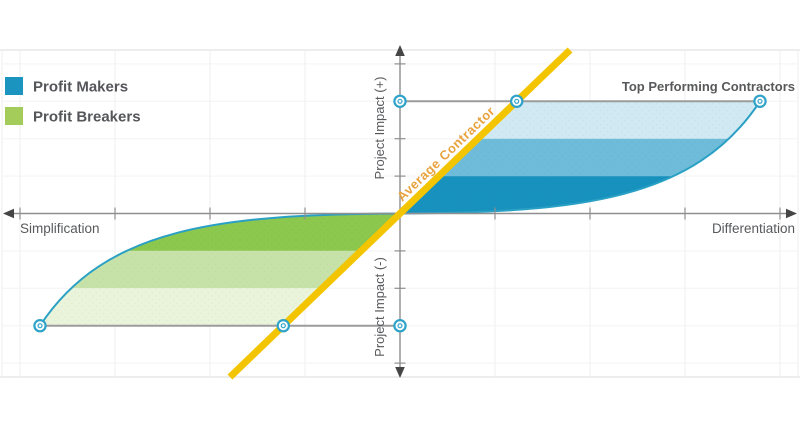  What do you see at coordinates (517, 101) in the screenshot?
I see `marker-average-positive-icon` at bounding box center [517, 101].